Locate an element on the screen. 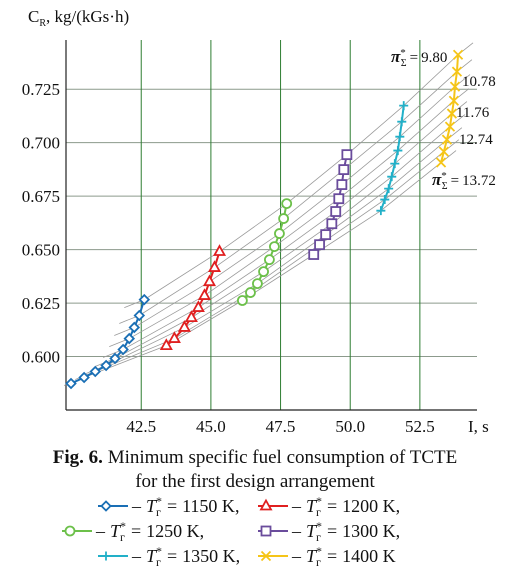 The width and height of the screenshot is (510, 578). legend-name: 1400 K is located at coordinates (369, 556).